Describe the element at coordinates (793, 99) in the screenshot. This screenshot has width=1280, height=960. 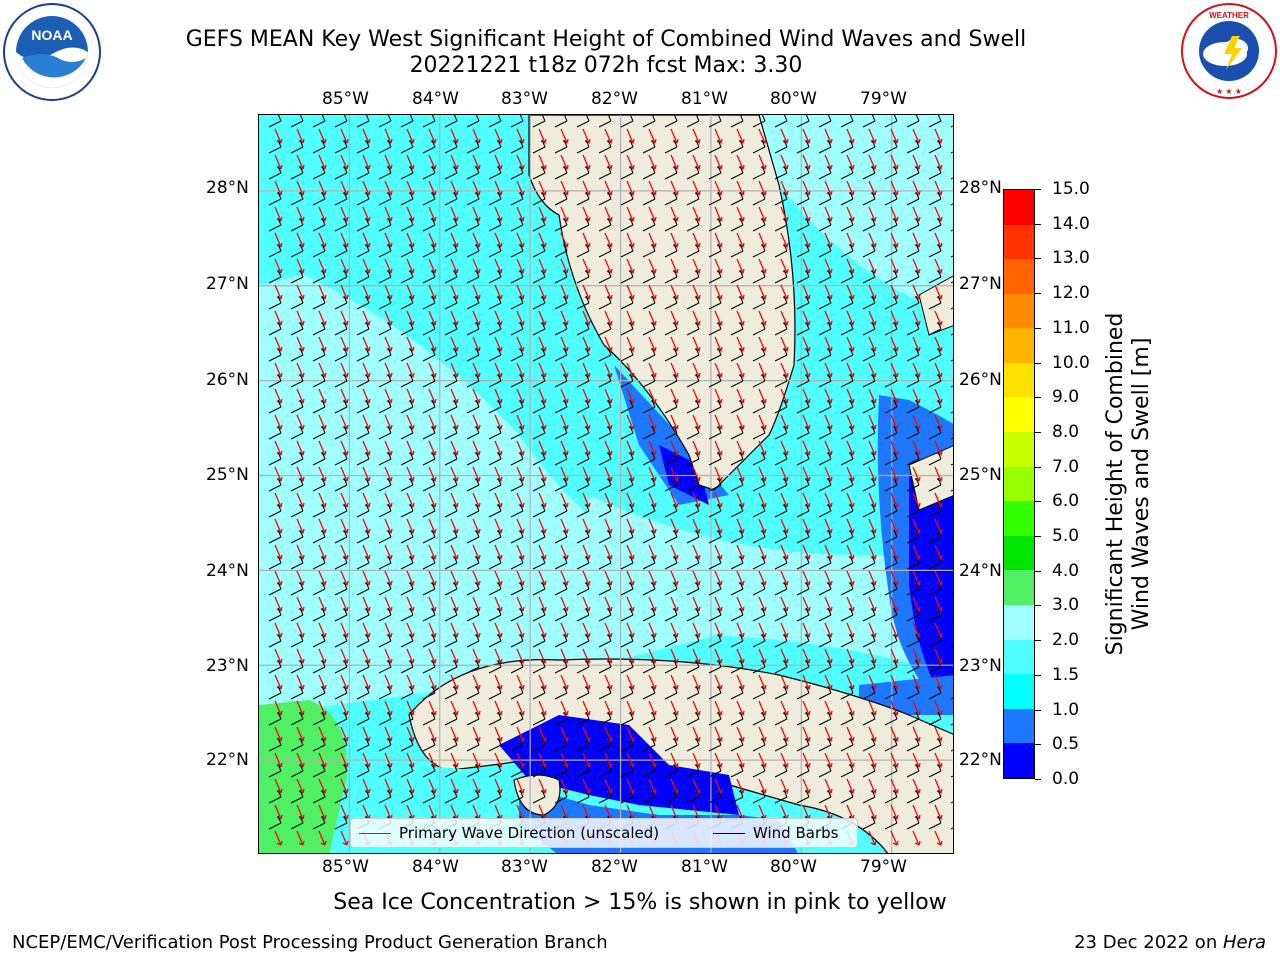
I see `lon-label-top: 80°W` at that location.